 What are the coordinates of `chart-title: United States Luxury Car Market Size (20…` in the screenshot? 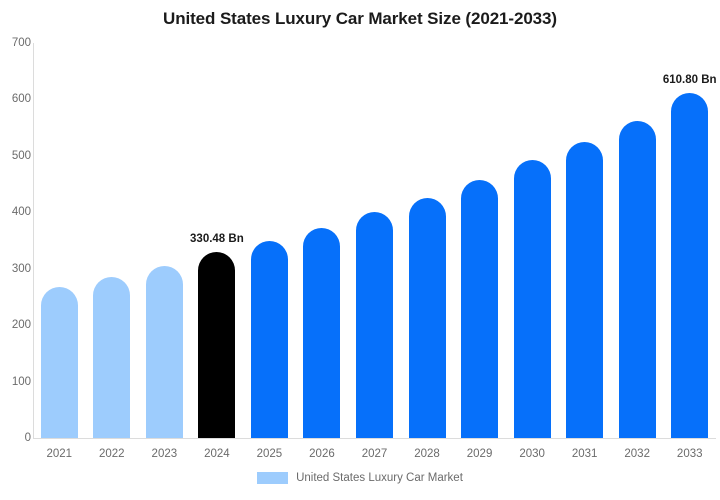 It's located at (360, 18).